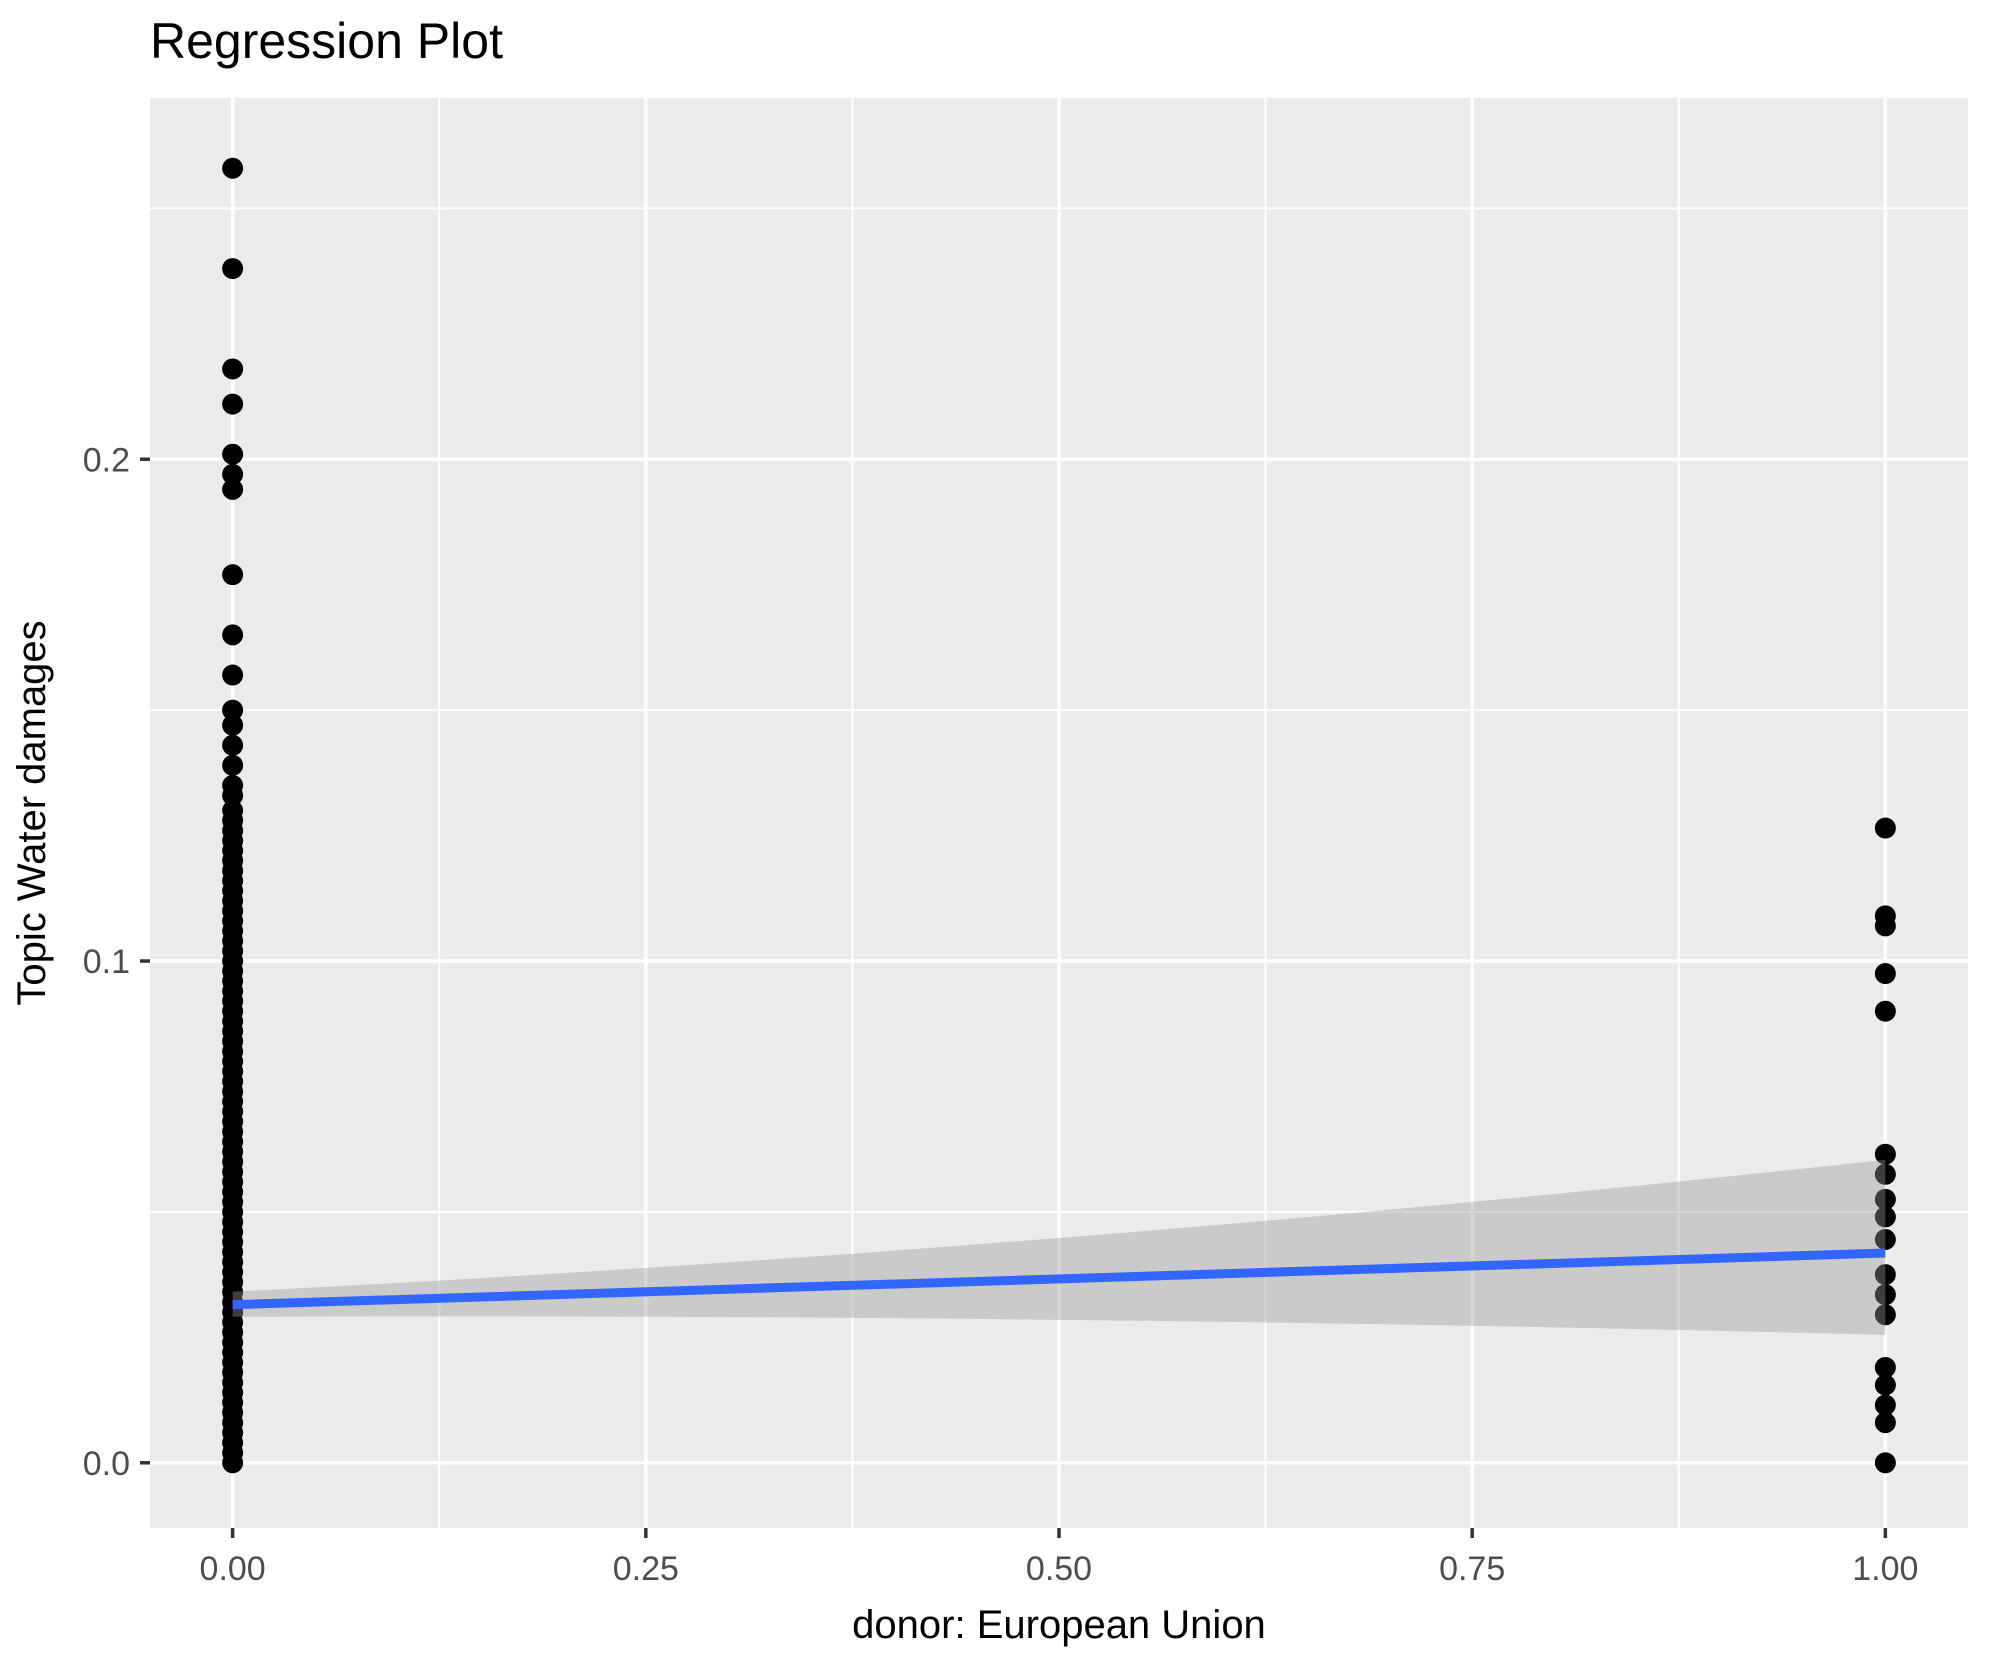 Image resolution: width=1990 pixels, height=1665 pixels. Describe the element at coordinates (646, 1569) in the screenshot. I see `x-tick-label: 0.25` at that location.